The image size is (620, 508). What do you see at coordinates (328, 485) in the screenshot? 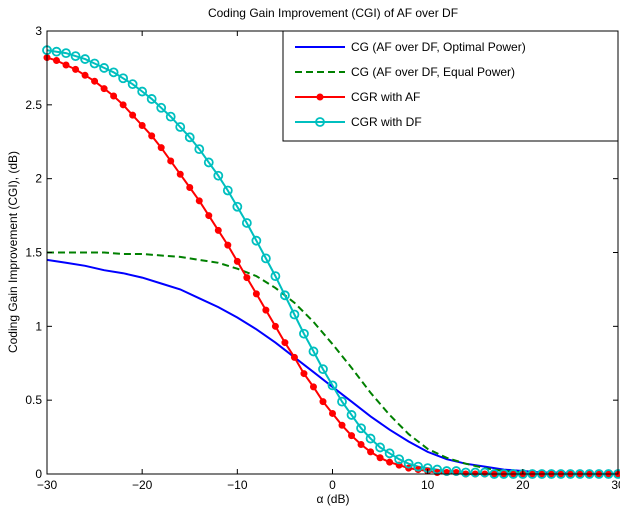
I see `x-tick-labels: −30 −20 −10 0 10 20 30` at bounding box center [328, 485].